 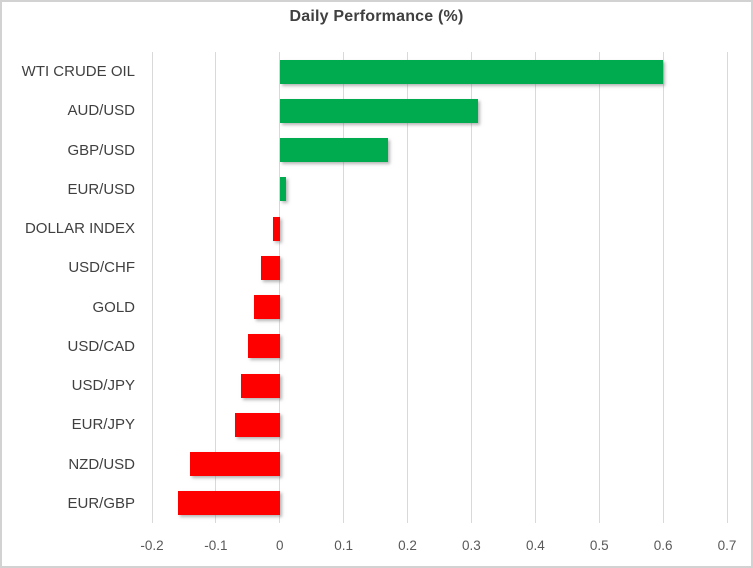 What do you see at coordinates (727, 545) in the screenshot?
I see `x-tick-label: 0.7` at bounding box center [727, 545].